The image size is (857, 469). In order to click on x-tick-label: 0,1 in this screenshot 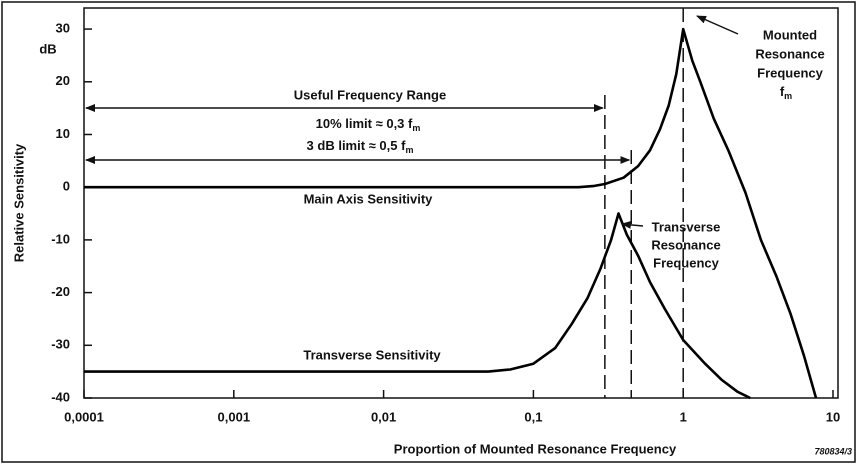, I will do `click(533, 416)`.